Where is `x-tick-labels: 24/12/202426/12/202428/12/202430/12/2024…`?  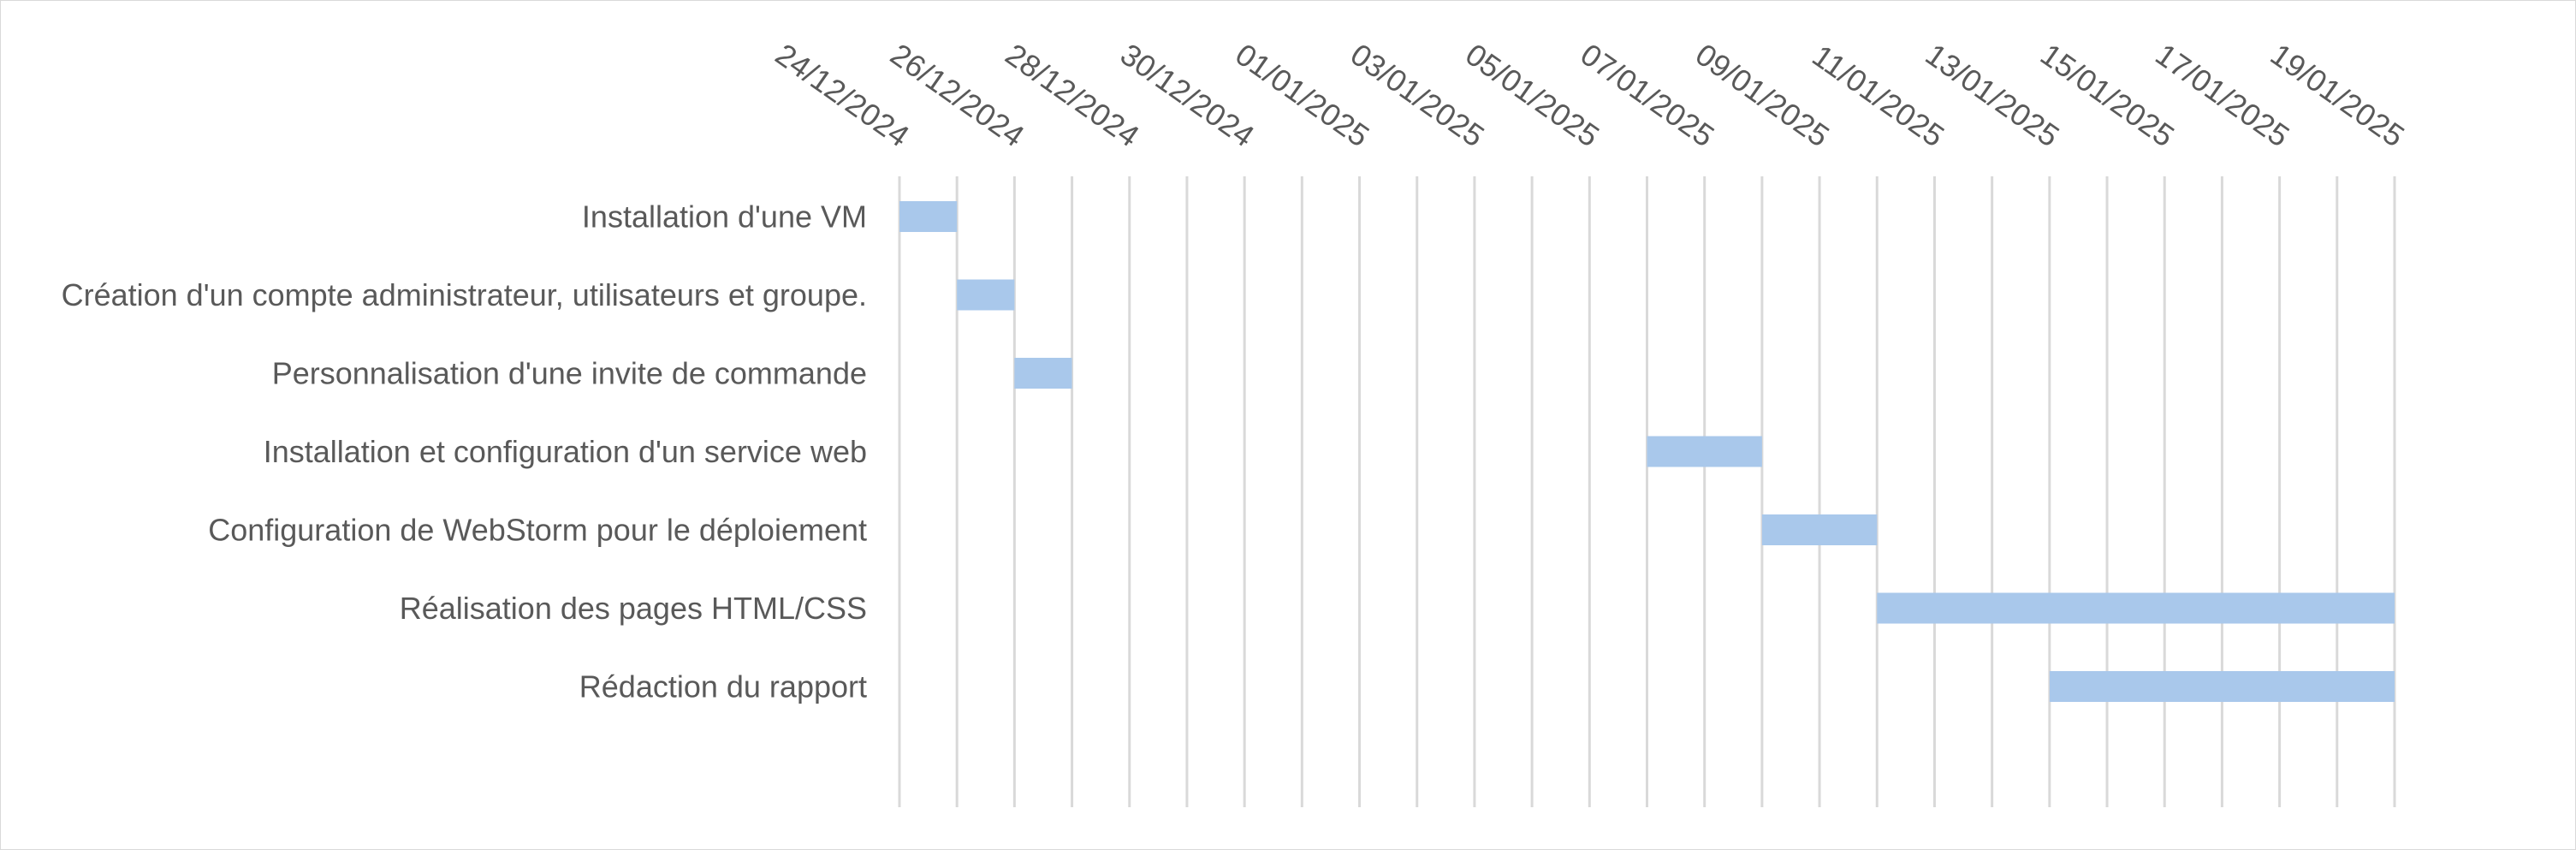
x-tick-labels: 24/12/202426/12/202428/12/202430/12/2024… is located at coordinates (1590, 95).